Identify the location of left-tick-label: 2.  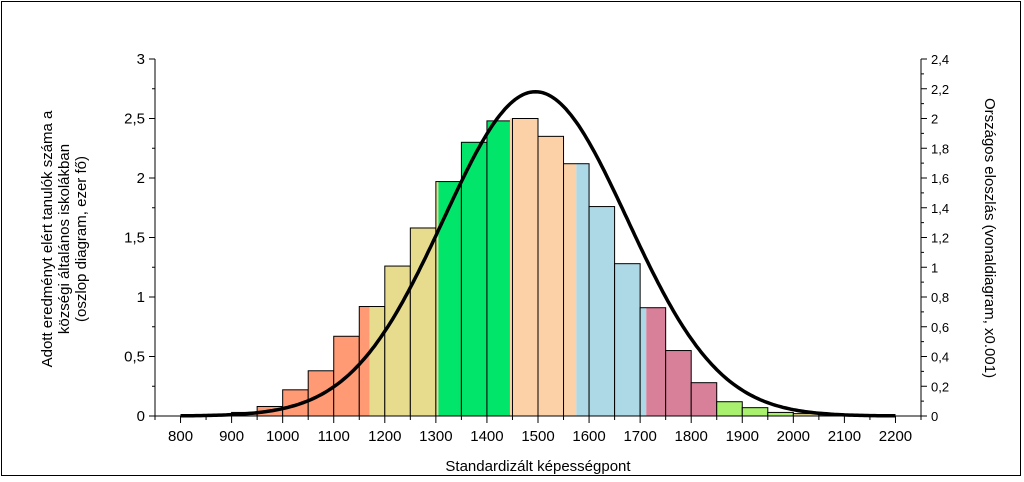
(141, 178).